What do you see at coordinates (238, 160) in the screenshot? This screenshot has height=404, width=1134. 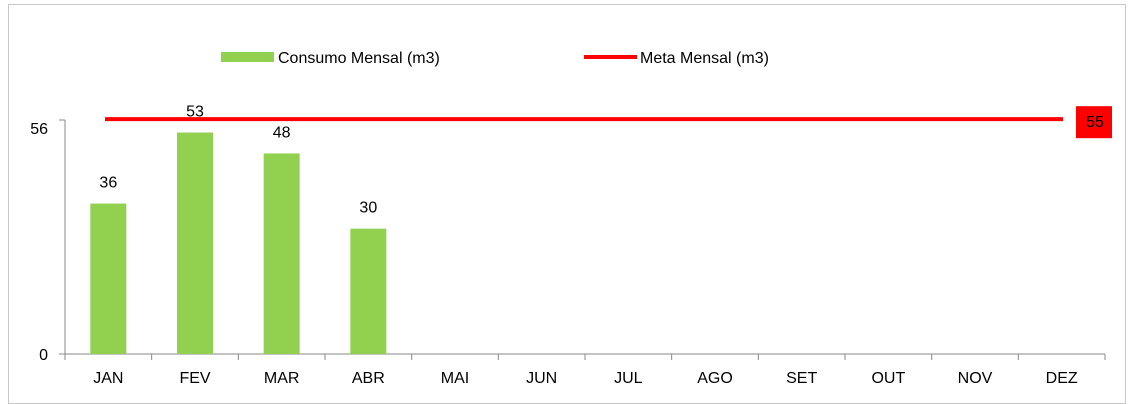 I see `bar-labels: 36 53 48 30` at bounding box center [238, 160].